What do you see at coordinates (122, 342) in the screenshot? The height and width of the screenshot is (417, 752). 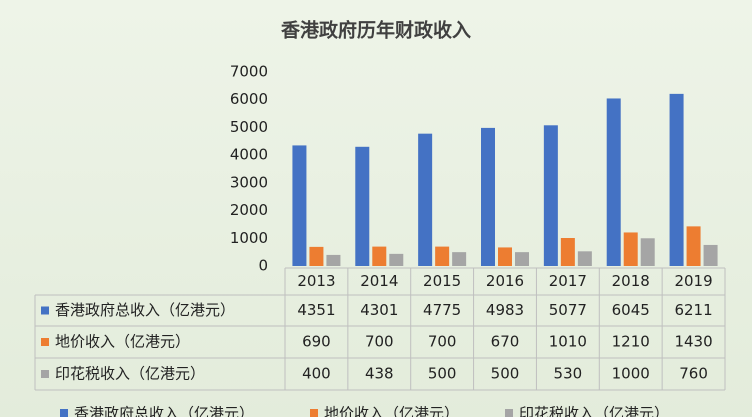 I see `table-row-label: 地价收入（亿港元）` at bounding box center [122, 342].